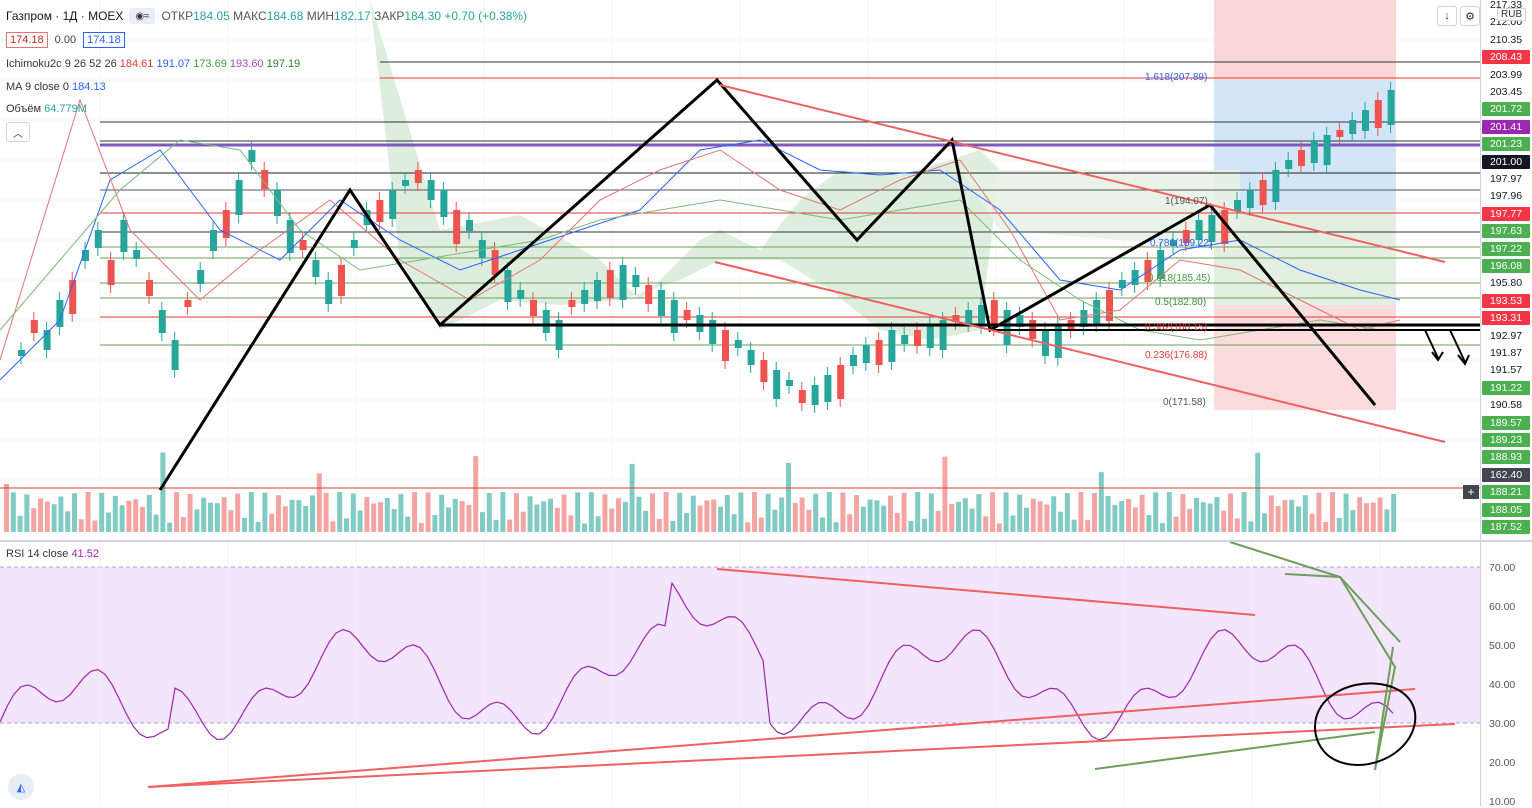 This screenshot has width=1532, height=808. Describe the element at coordinates (1506, 179) in the screenshot. I see `price-scale-tag: 197.97` at that location.